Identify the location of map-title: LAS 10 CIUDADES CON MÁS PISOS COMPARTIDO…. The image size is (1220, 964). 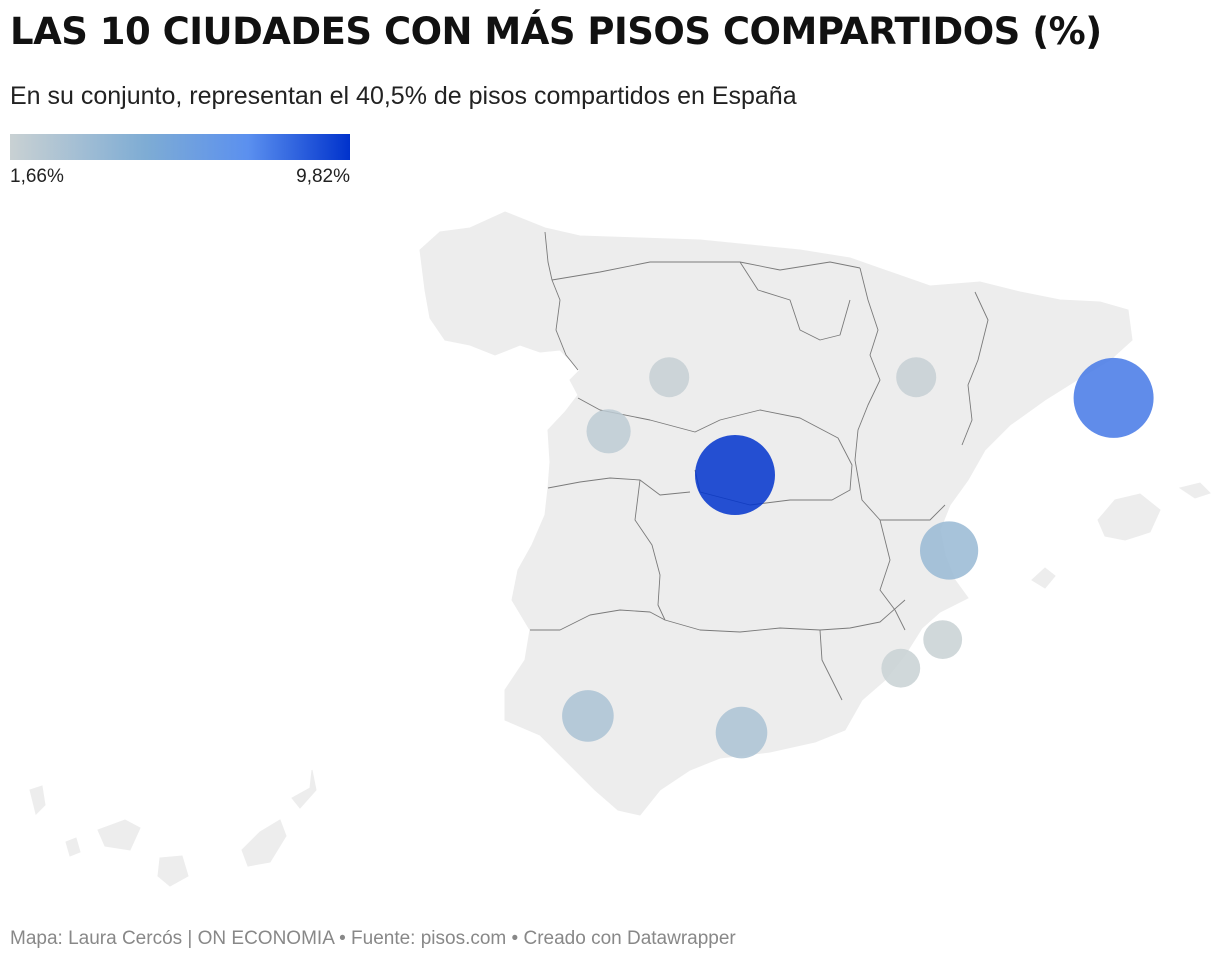
(556, 31).